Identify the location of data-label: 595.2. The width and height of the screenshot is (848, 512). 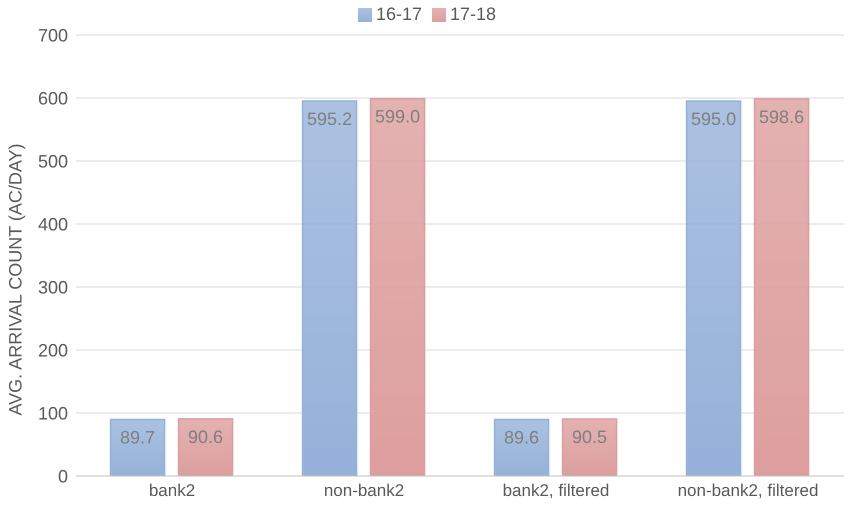
(329, 119).